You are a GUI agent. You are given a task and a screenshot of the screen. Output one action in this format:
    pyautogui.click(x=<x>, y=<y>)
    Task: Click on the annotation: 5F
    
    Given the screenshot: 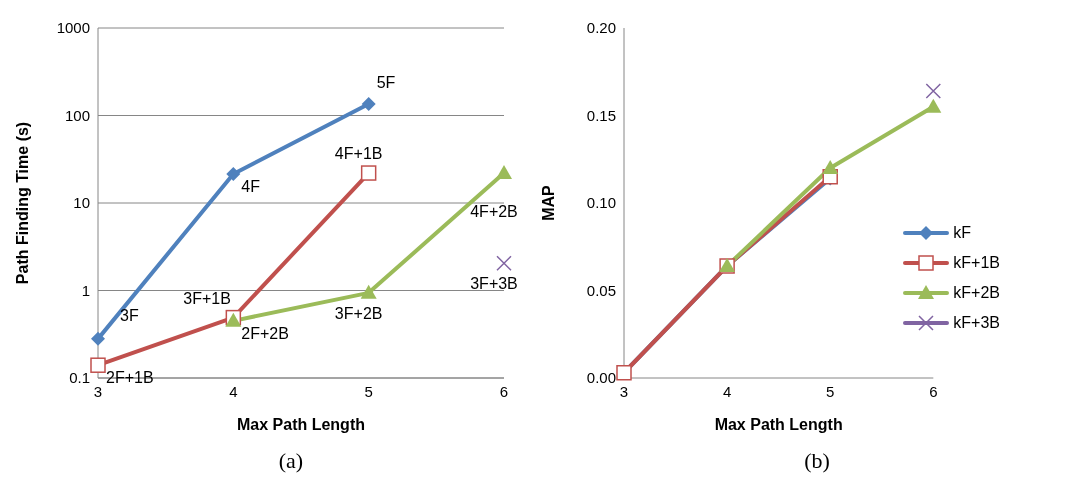 What is the action you would take?
    pyautogui.click(x=386, y=83)
    